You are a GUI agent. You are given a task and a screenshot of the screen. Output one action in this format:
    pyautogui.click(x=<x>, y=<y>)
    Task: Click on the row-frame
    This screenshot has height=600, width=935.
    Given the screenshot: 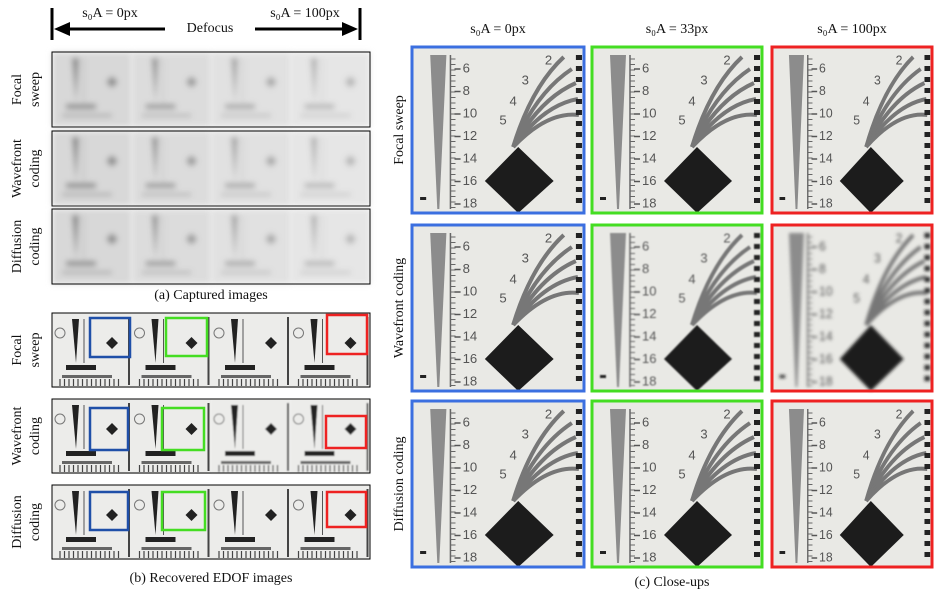 What is the action you would take?
    pyautogui.click(x=211, y=168)
    